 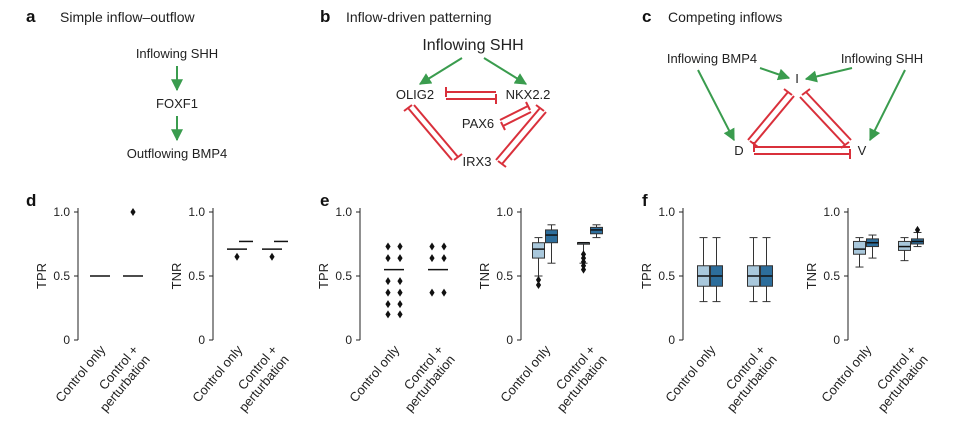 What do you see at coordinates (31, 16) in the screenshot?
I see `panel-label-a: a` at bounding box center [31, 16].